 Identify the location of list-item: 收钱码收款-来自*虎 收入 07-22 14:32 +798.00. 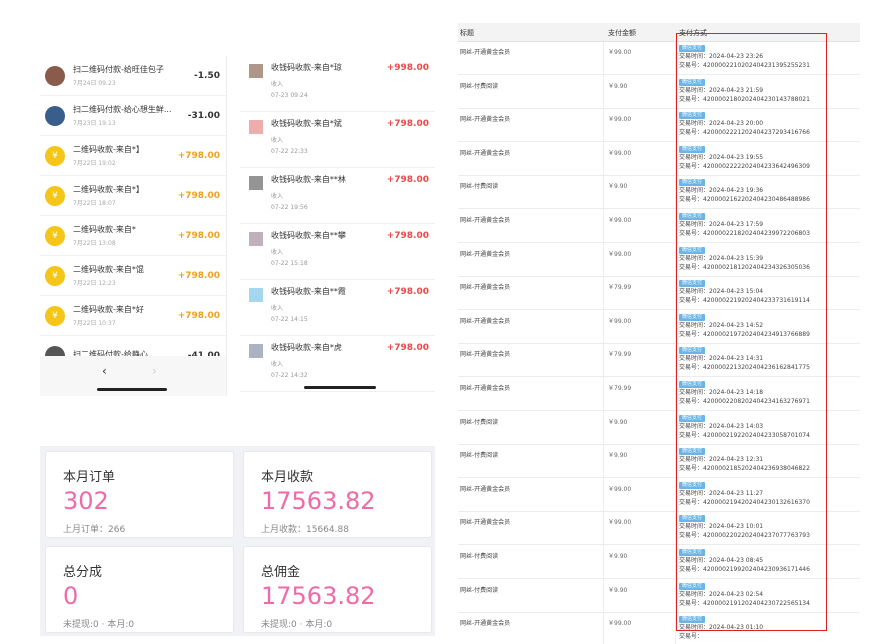
(337, 364).